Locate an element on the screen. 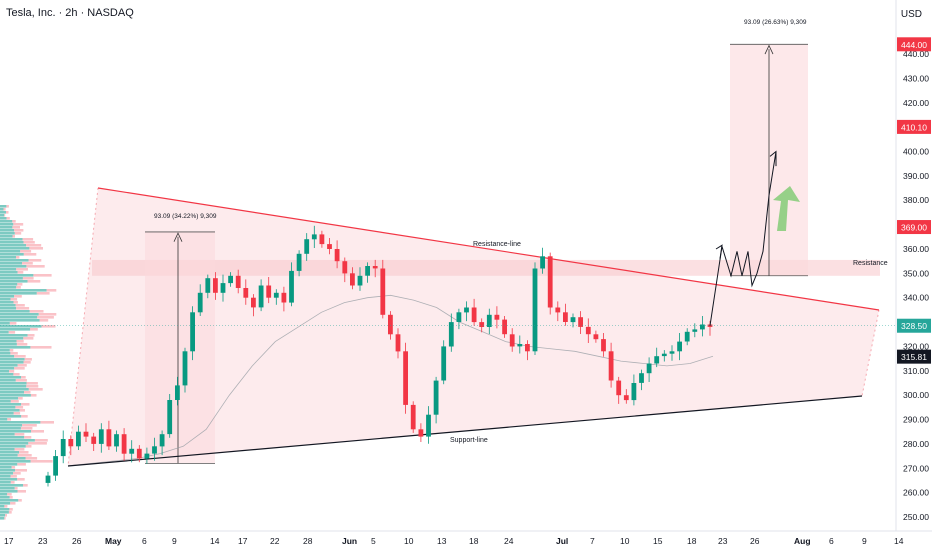 Image resolution: width=932 pixels, height=550 pixels. x-tick-label: 23 is located at coordinates (43, 541).